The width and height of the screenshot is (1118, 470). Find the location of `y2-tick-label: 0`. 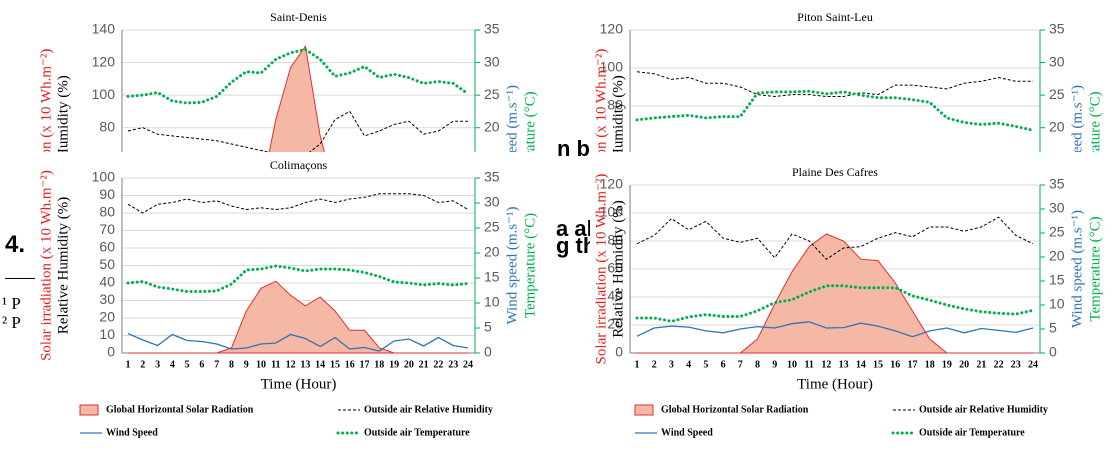

y2-tick-label: 0 is located at coordinates (488, 352).